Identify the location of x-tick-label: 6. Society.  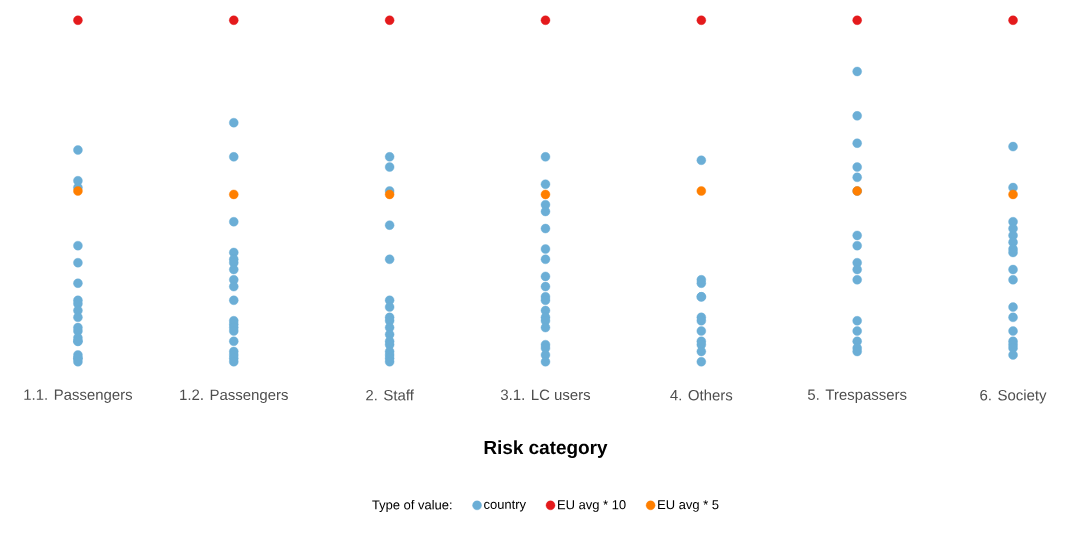
(1013, 396).